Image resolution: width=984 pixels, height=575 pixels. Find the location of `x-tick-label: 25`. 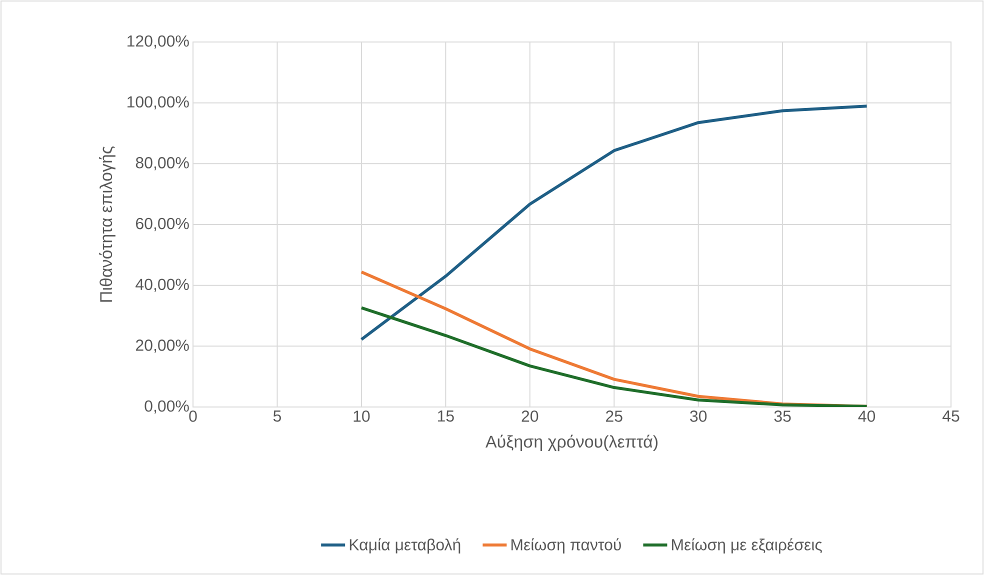

x-tick-label: 25 is located at coordinates (614, 416).